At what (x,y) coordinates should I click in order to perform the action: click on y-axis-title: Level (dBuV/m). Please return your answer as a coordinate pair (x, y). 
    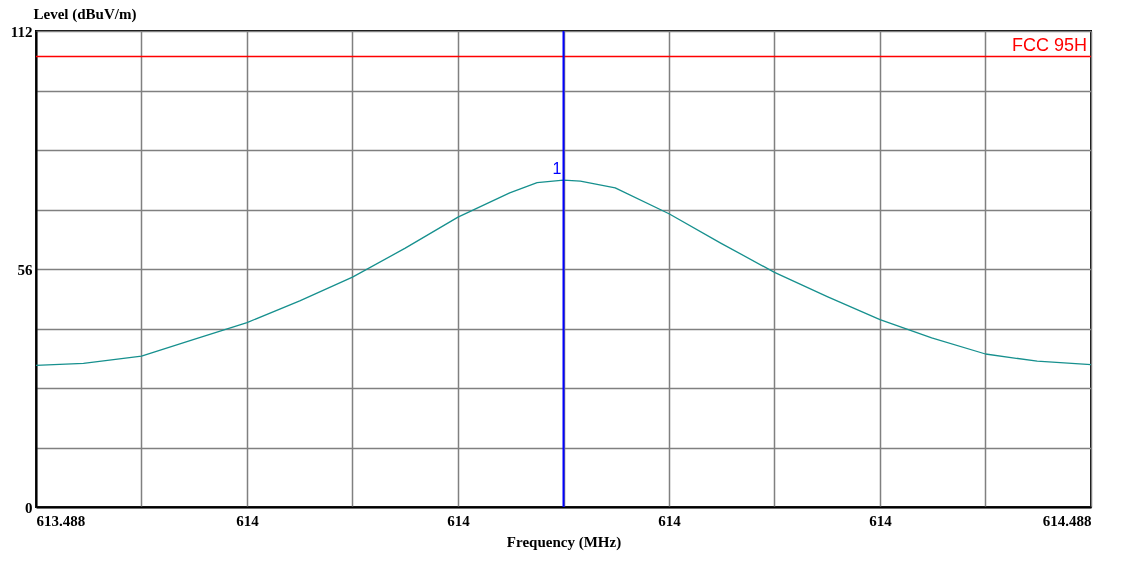
    Looking at the image, I should click on (85, 14).